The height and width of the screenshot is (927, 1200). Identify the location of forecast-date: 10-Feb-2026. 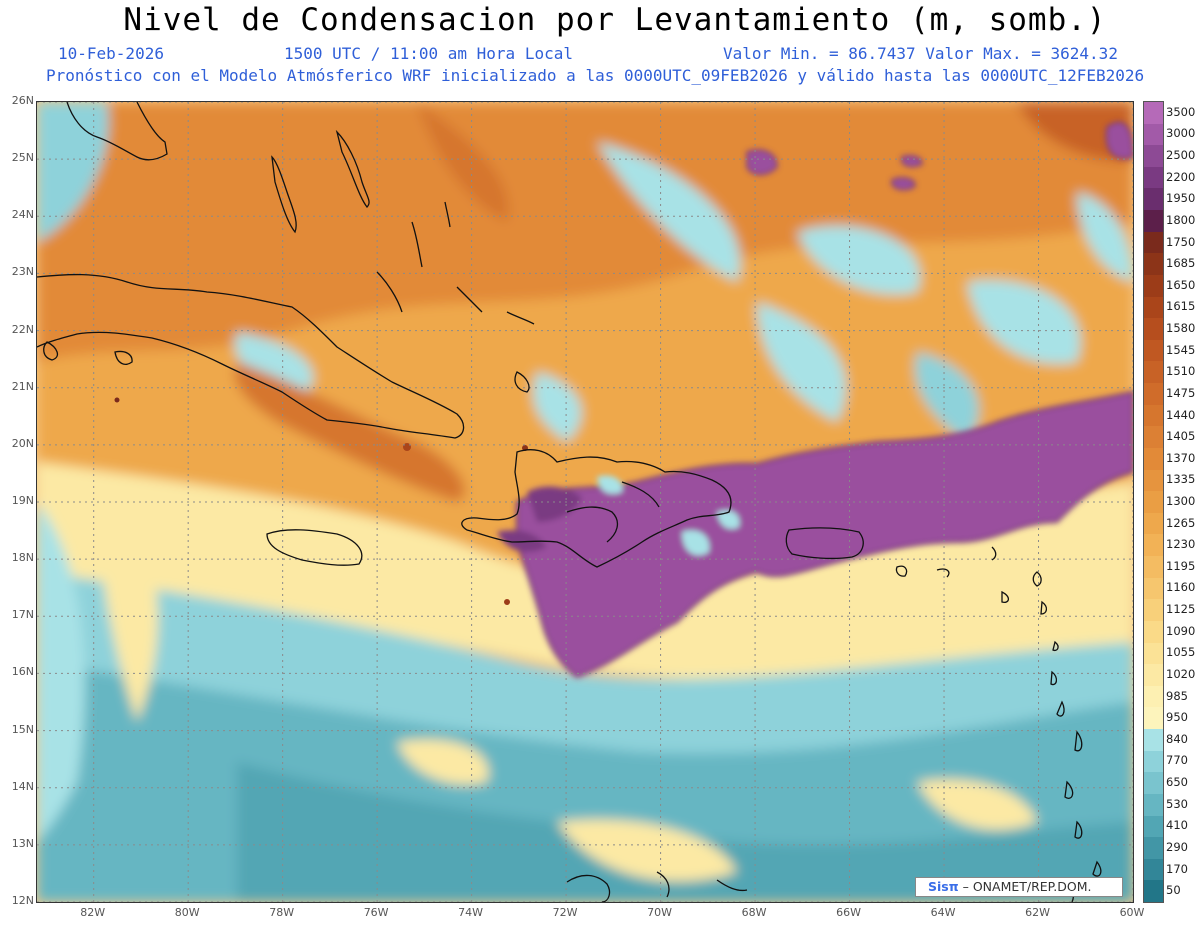
(111, 53).